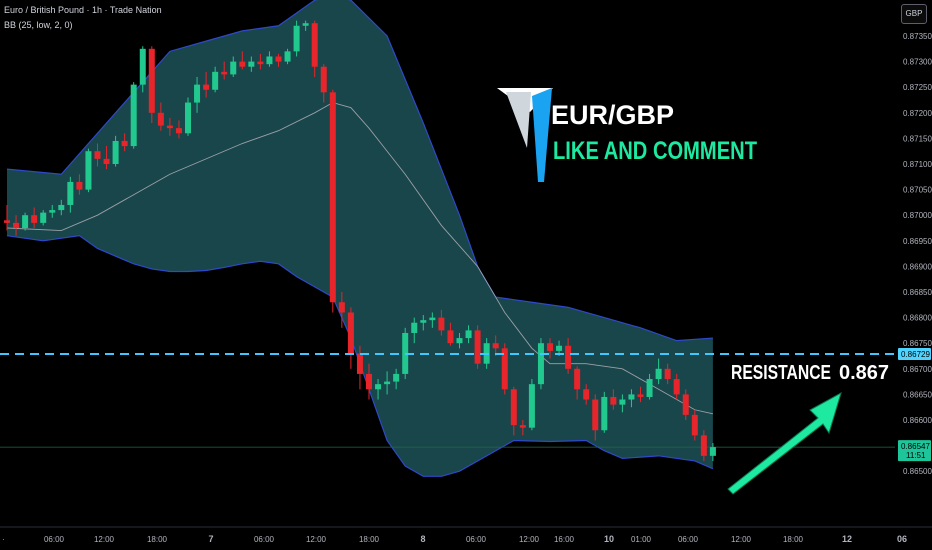 The width and height of the screenshot is (932, 550). What do you see at coordinates (917, 215) in the screenshot?
I see `price-tick-label: 0.87000` at bounding box center [917, 215].